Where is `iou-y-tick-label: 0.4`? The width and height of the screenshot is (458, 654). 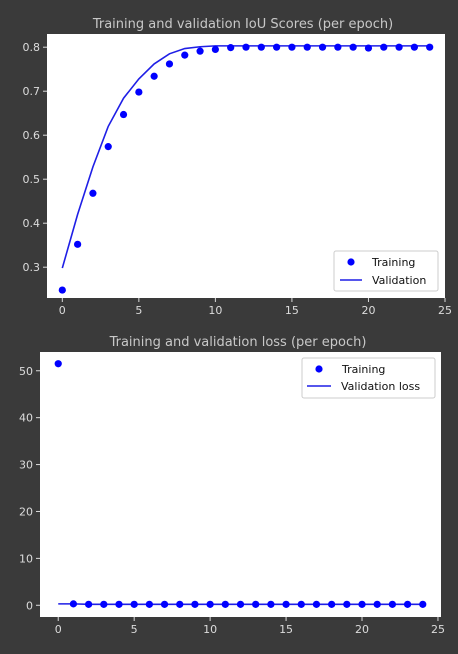
iou-y-tick-label: 0.4 is located at coordinates (32, 223).